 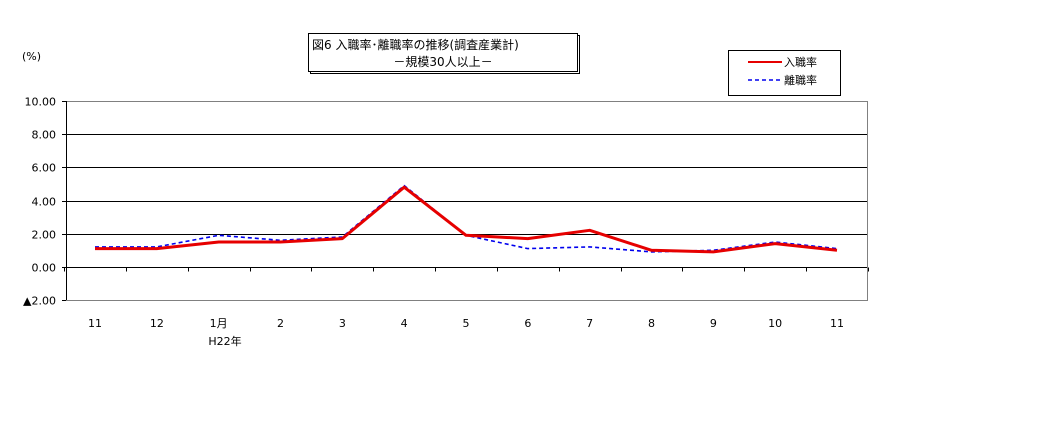 I want to click on y-tick-label: ▲2.00, so click(x=39, y=301).